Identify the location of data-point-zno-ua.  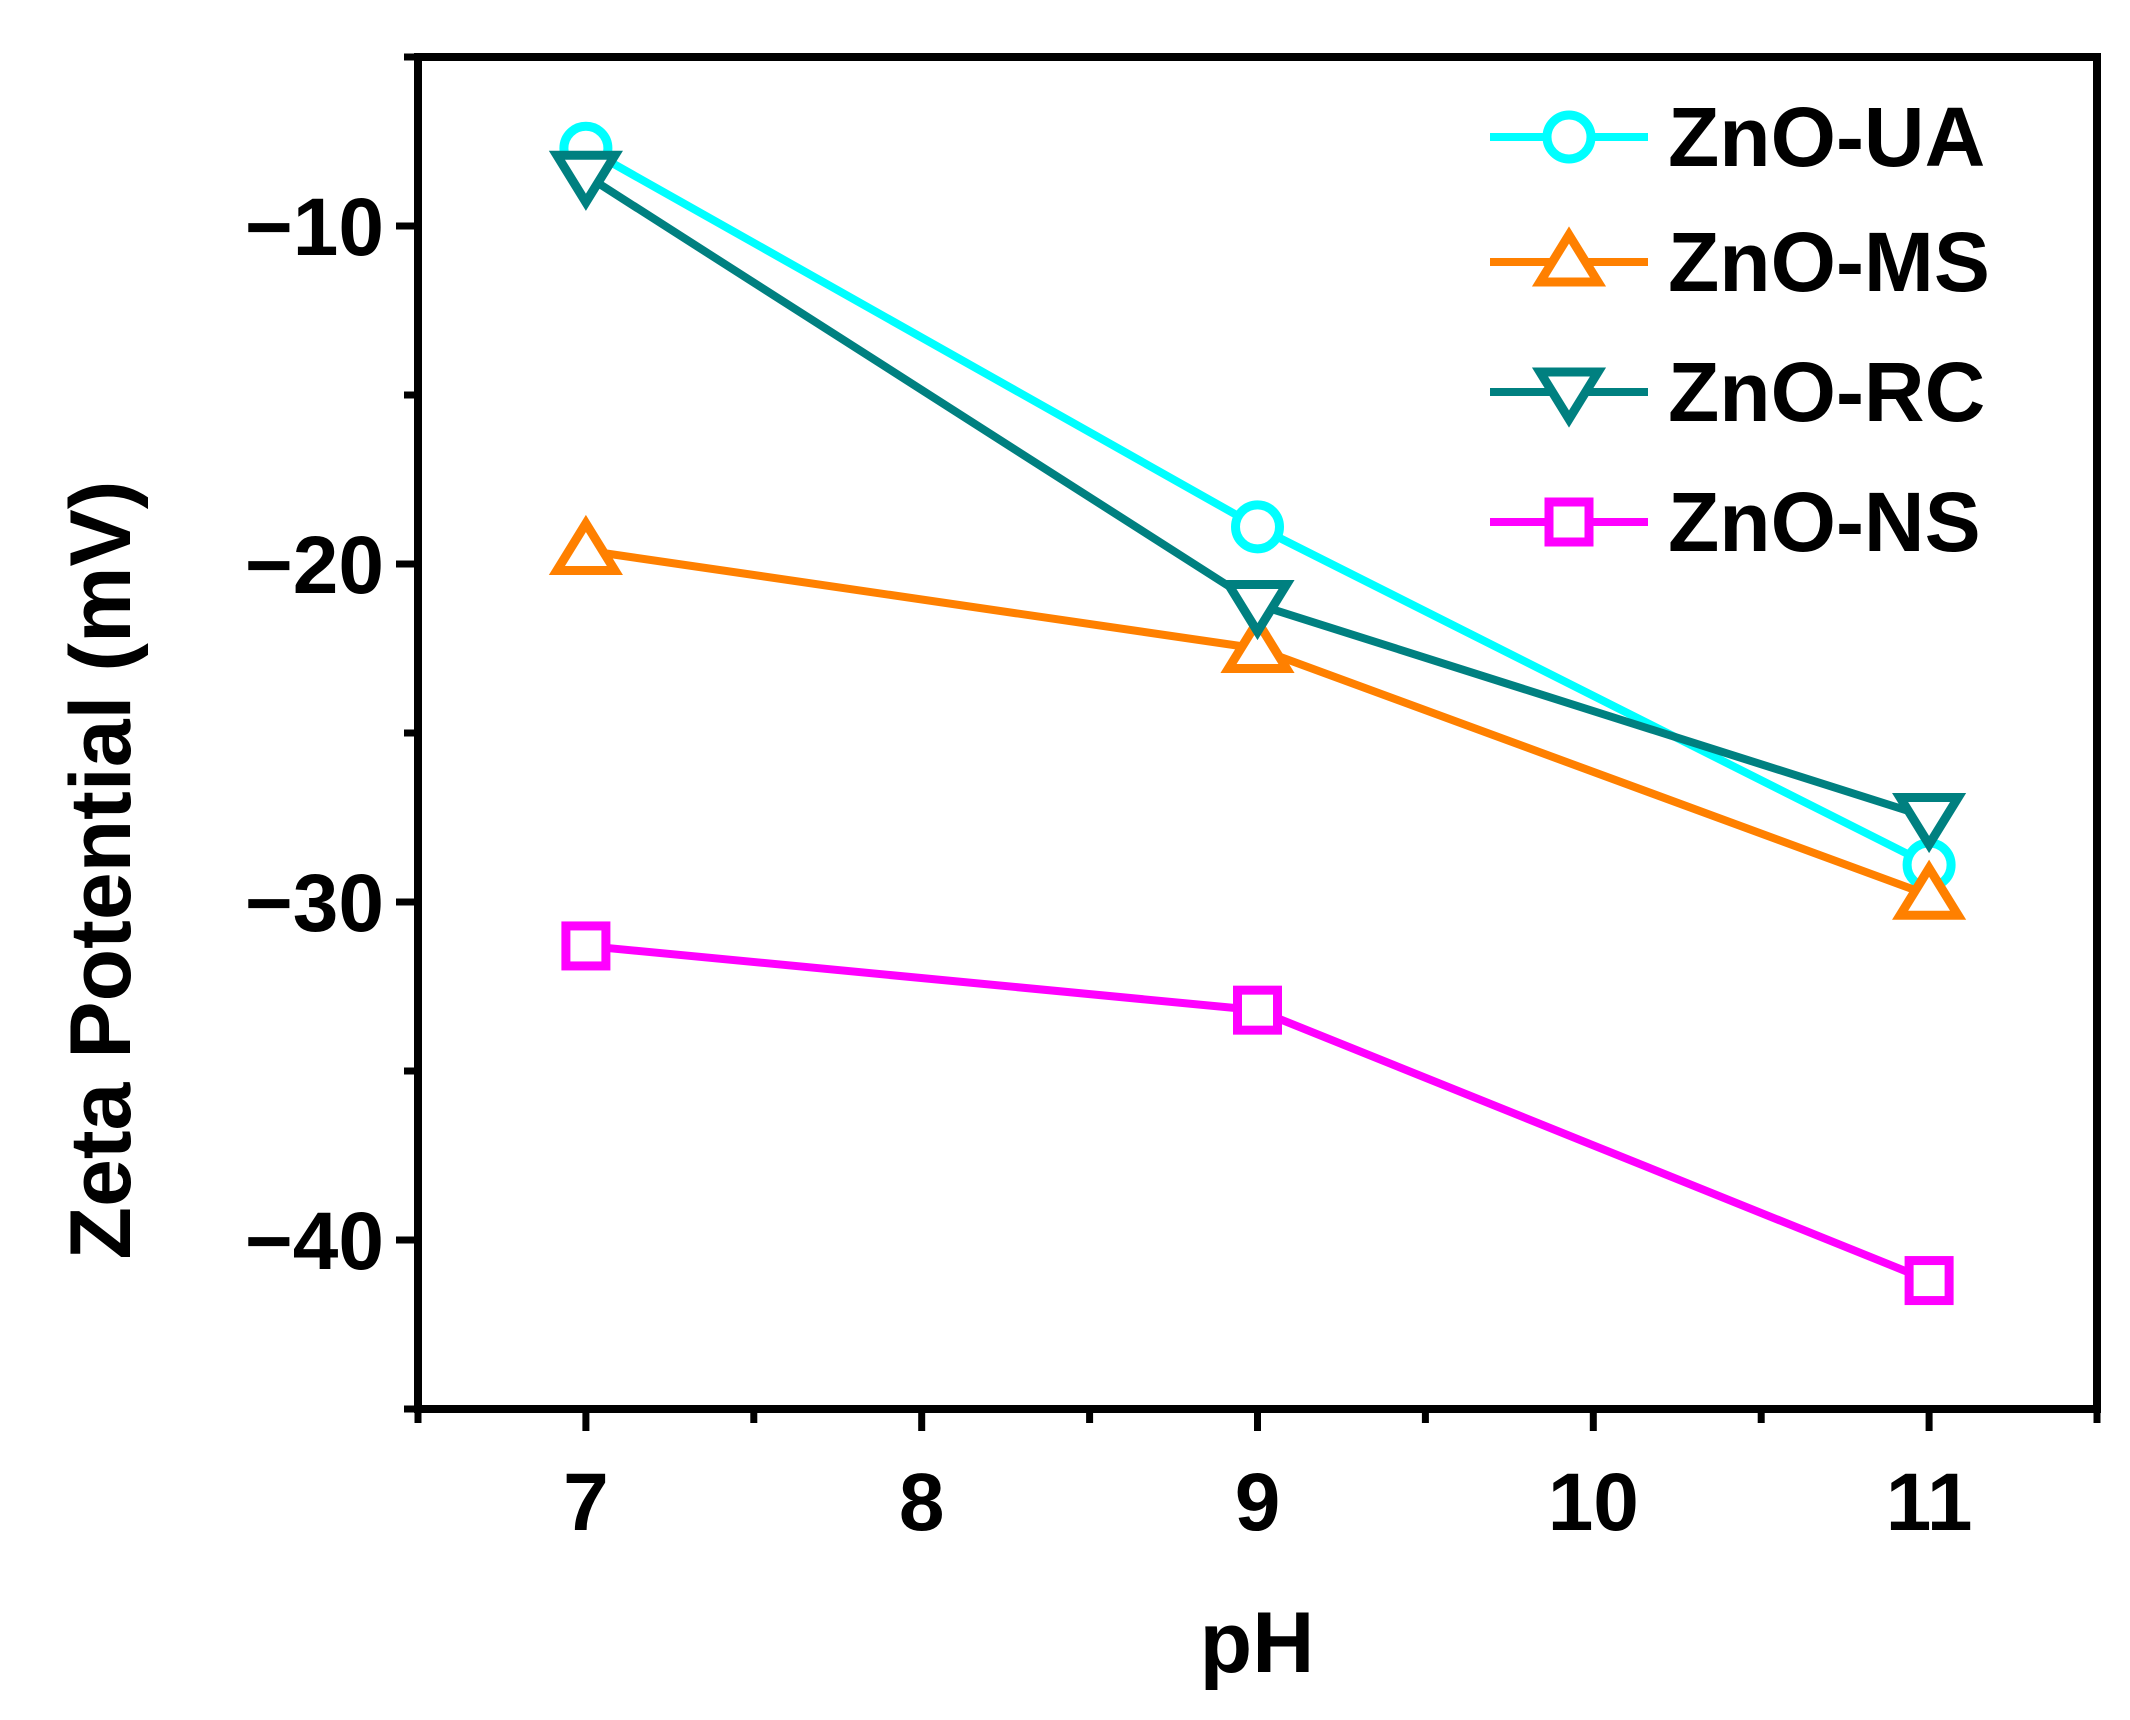
(1257, 527).